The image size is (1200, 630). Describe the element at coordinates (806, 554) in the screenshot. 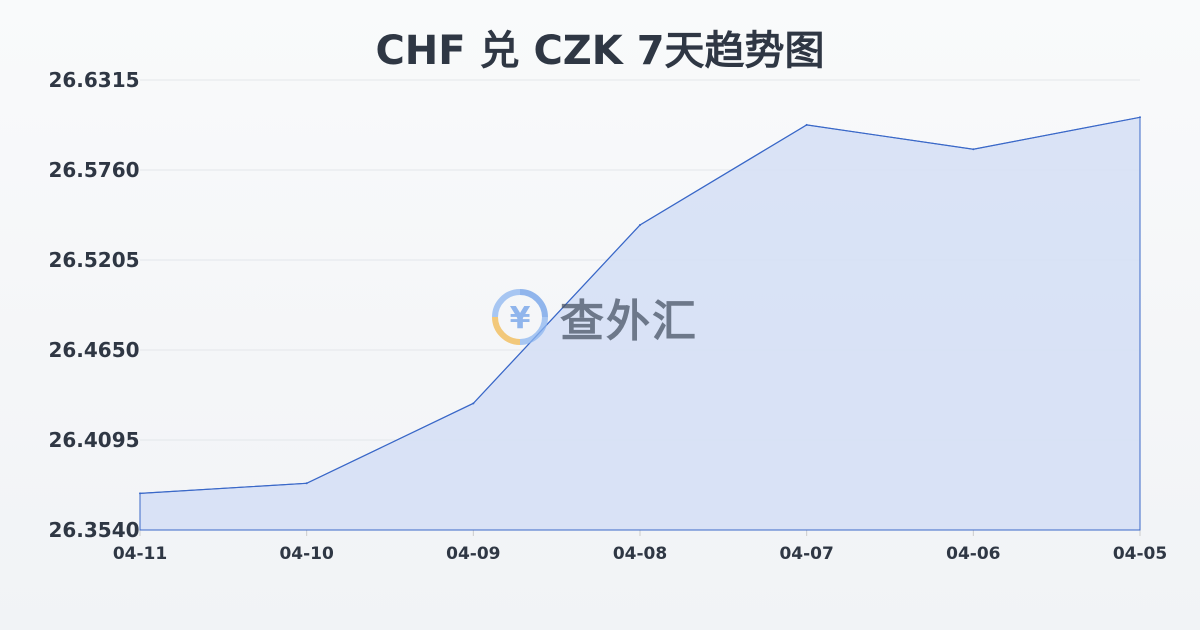

I see `x-tick-label: 04-07` at that location.